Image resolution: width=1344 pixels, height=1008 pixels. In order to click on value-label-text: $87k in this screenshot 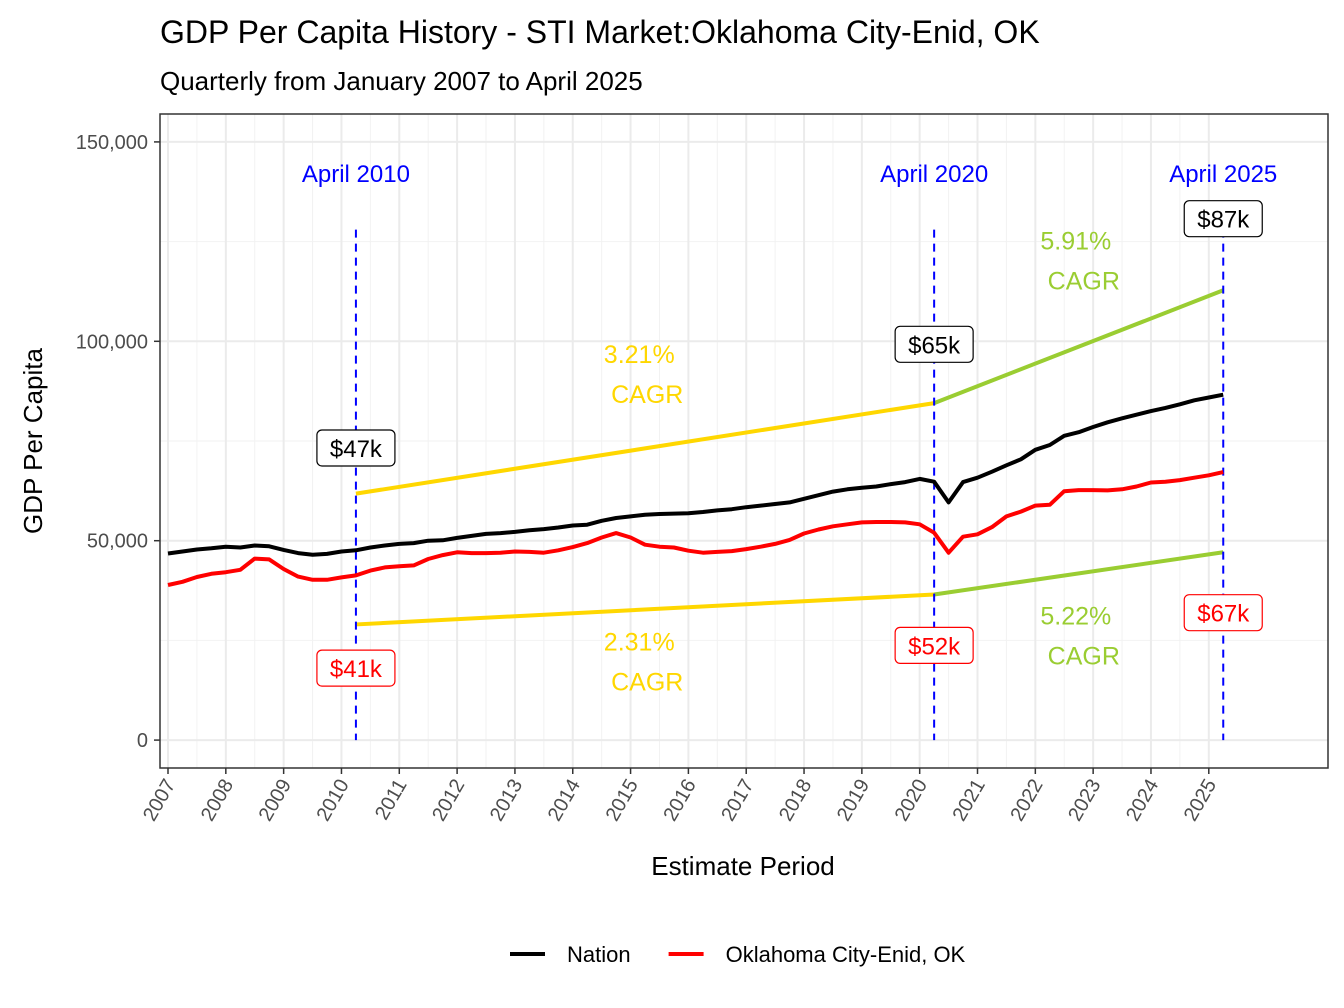, I will do `click(1223, 220)`.